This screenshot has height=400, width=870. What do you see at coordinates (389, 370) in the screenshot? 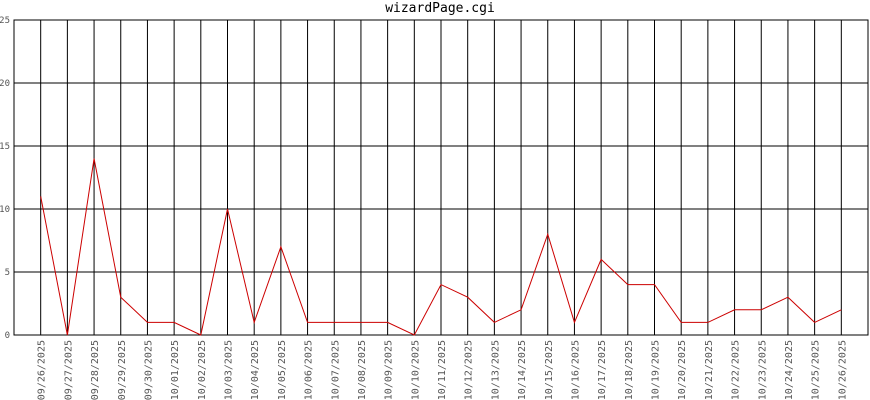
I see `x-tick-label: 10/09/2025` at bounding box center [389, 370].